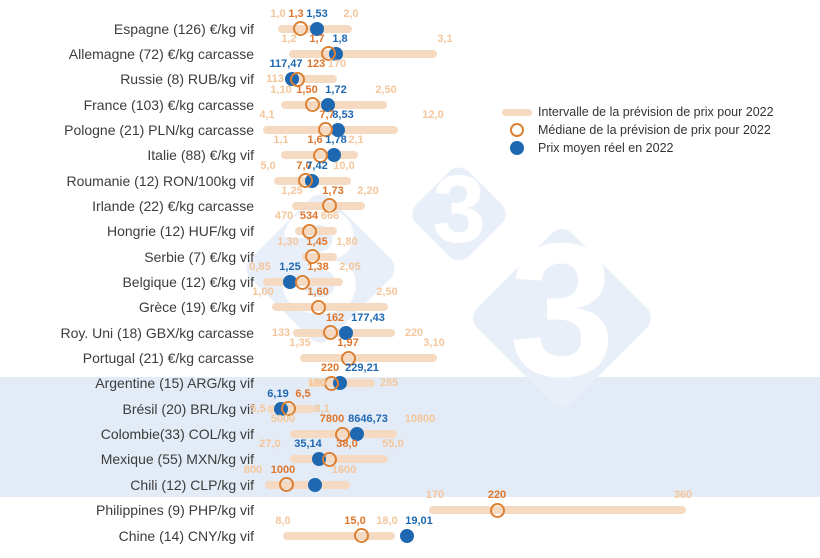 The height and width of the screenshot is (558, 820). What do you see at coordinates (315, 140) in the screenshot?
I see `value-label-med: 1,6` at bounding box center [315, 140].